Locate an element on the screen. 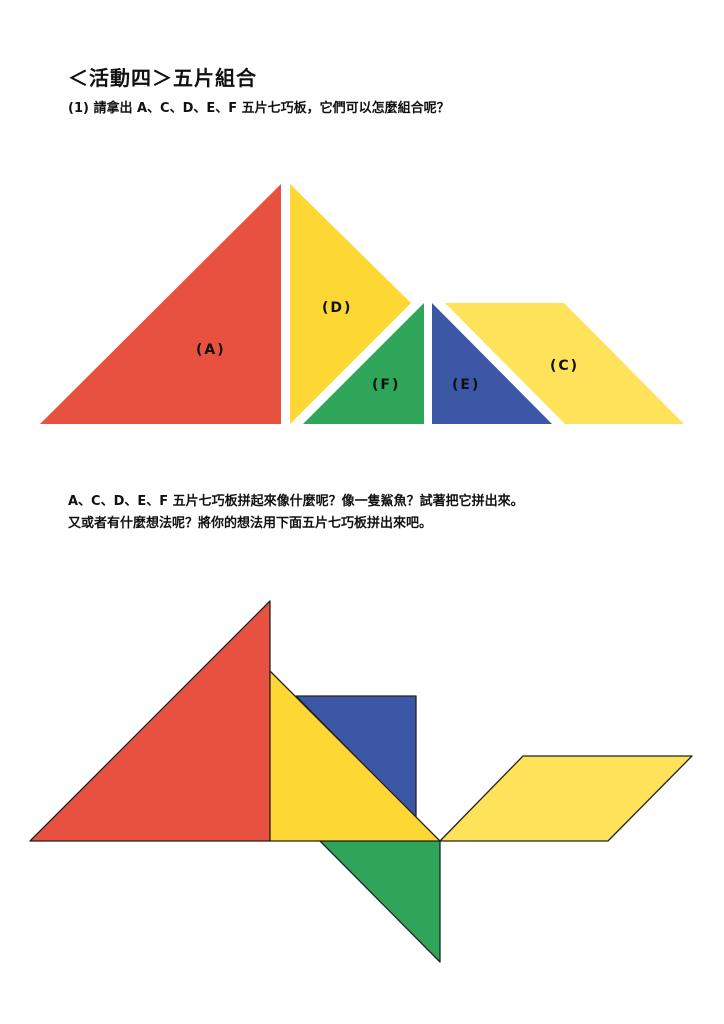  assembled-piece-c is located at coordinates (566, 798).